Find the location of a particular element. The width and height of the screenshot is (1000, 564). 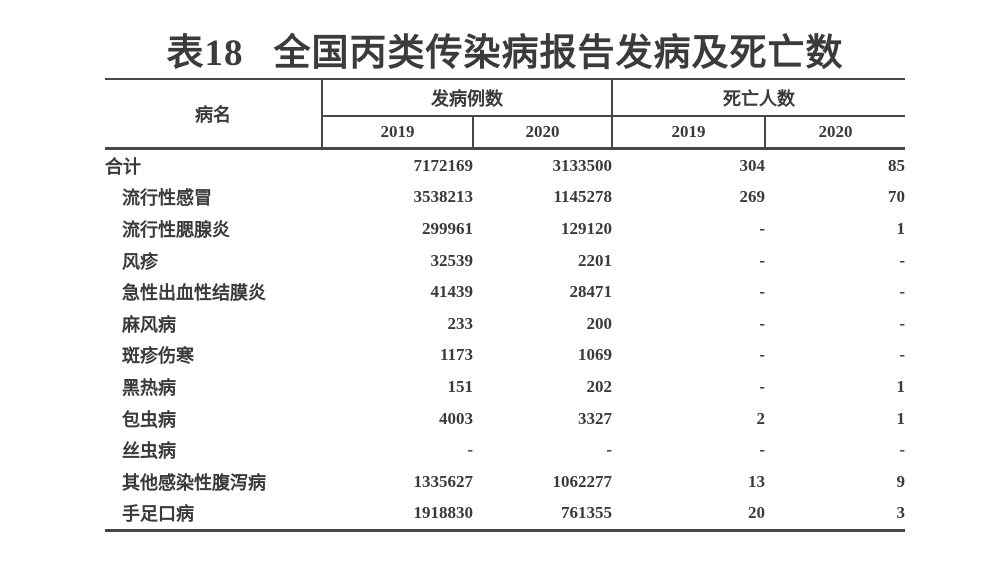

cases-2020: 2201 is located at coordinates (595, 260).